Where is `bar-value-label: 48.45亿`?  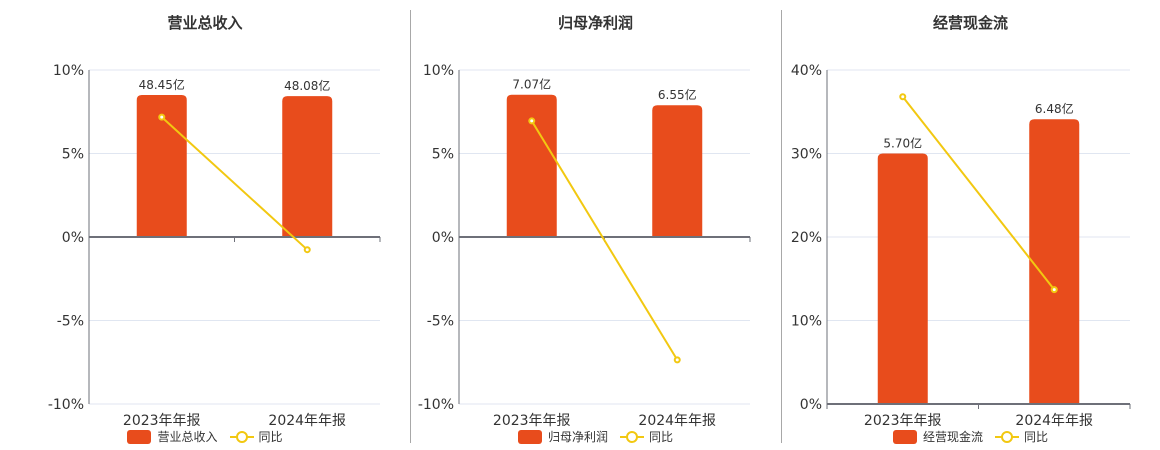
bar-value-label: 48.45亿 is located at coordinates (162, 84).